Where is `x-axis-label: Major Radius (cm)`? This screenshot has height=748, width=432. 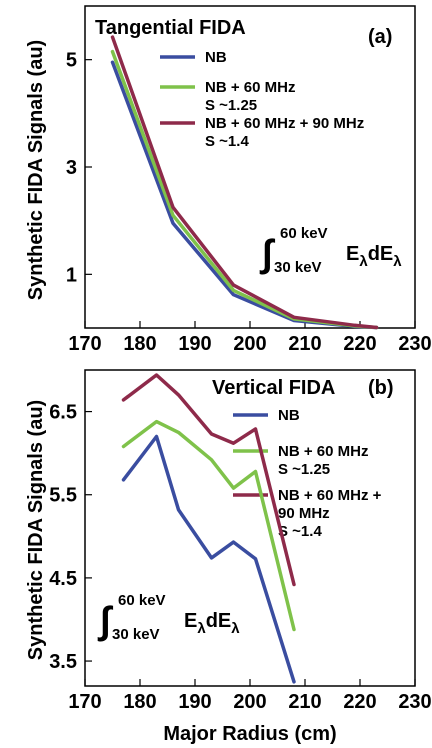
x-axis-label: Major Radius (cm) is located at coordinates (249, 734).